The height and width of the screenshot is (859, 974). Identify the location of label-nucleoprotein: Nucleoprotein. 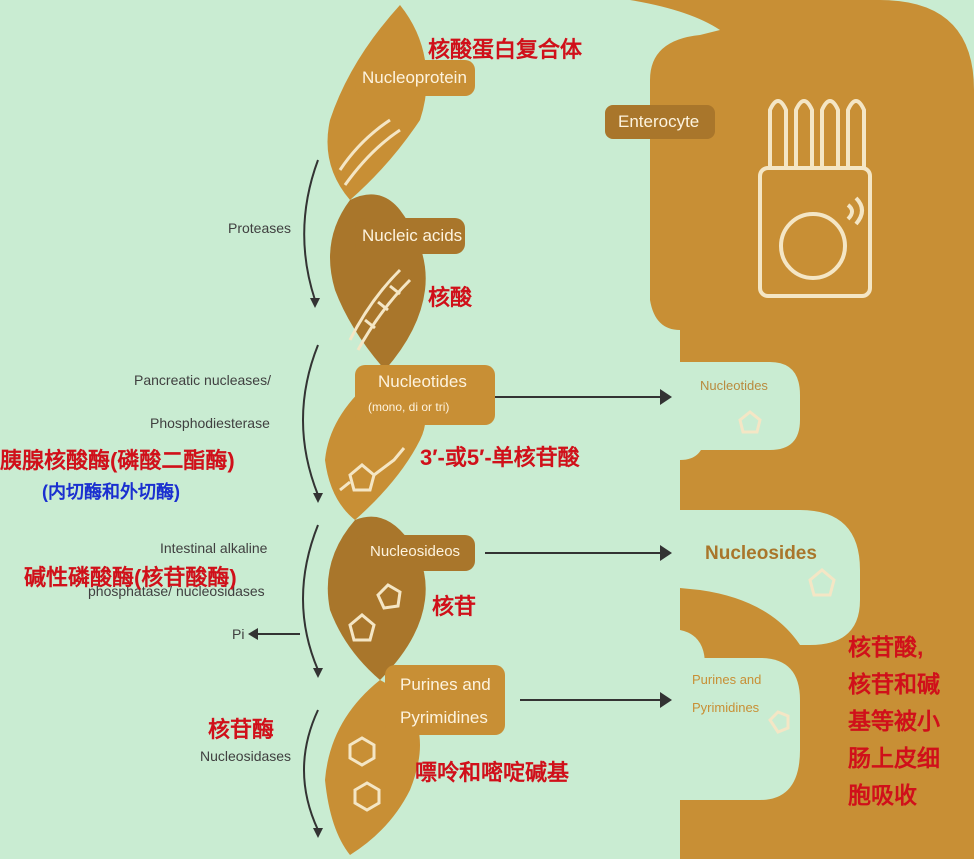
(414, 77).